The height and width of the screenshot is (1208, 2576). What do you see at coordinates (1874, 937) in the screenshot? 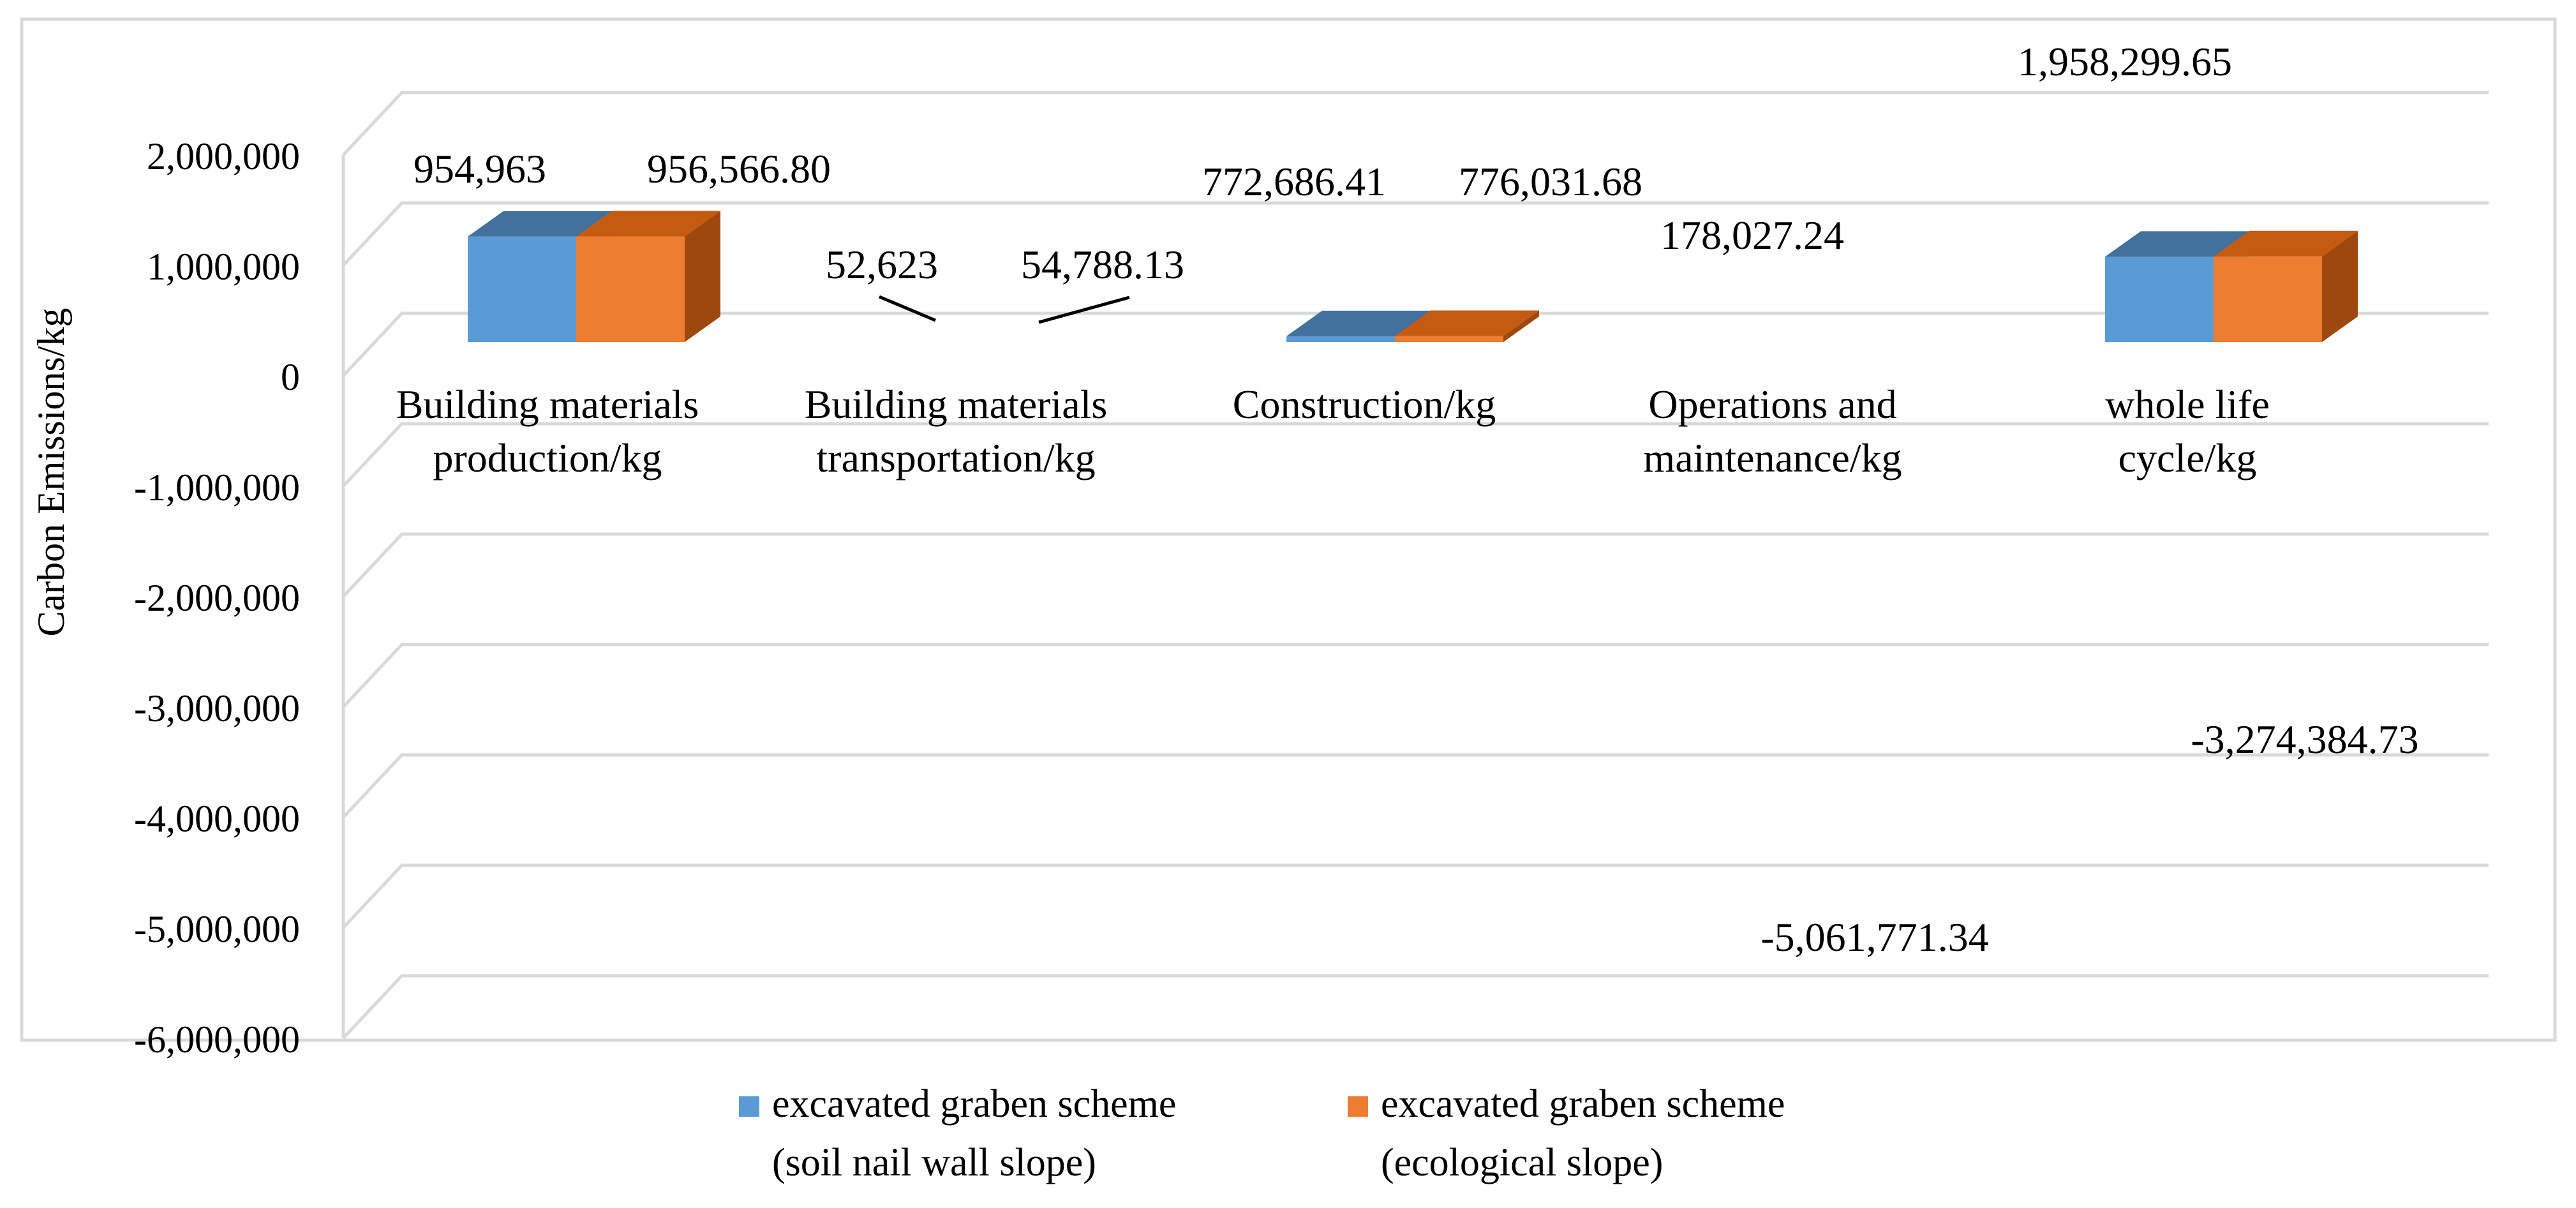
I see `data-label: -5,061,771.34` at bounding box center [1874, 937].